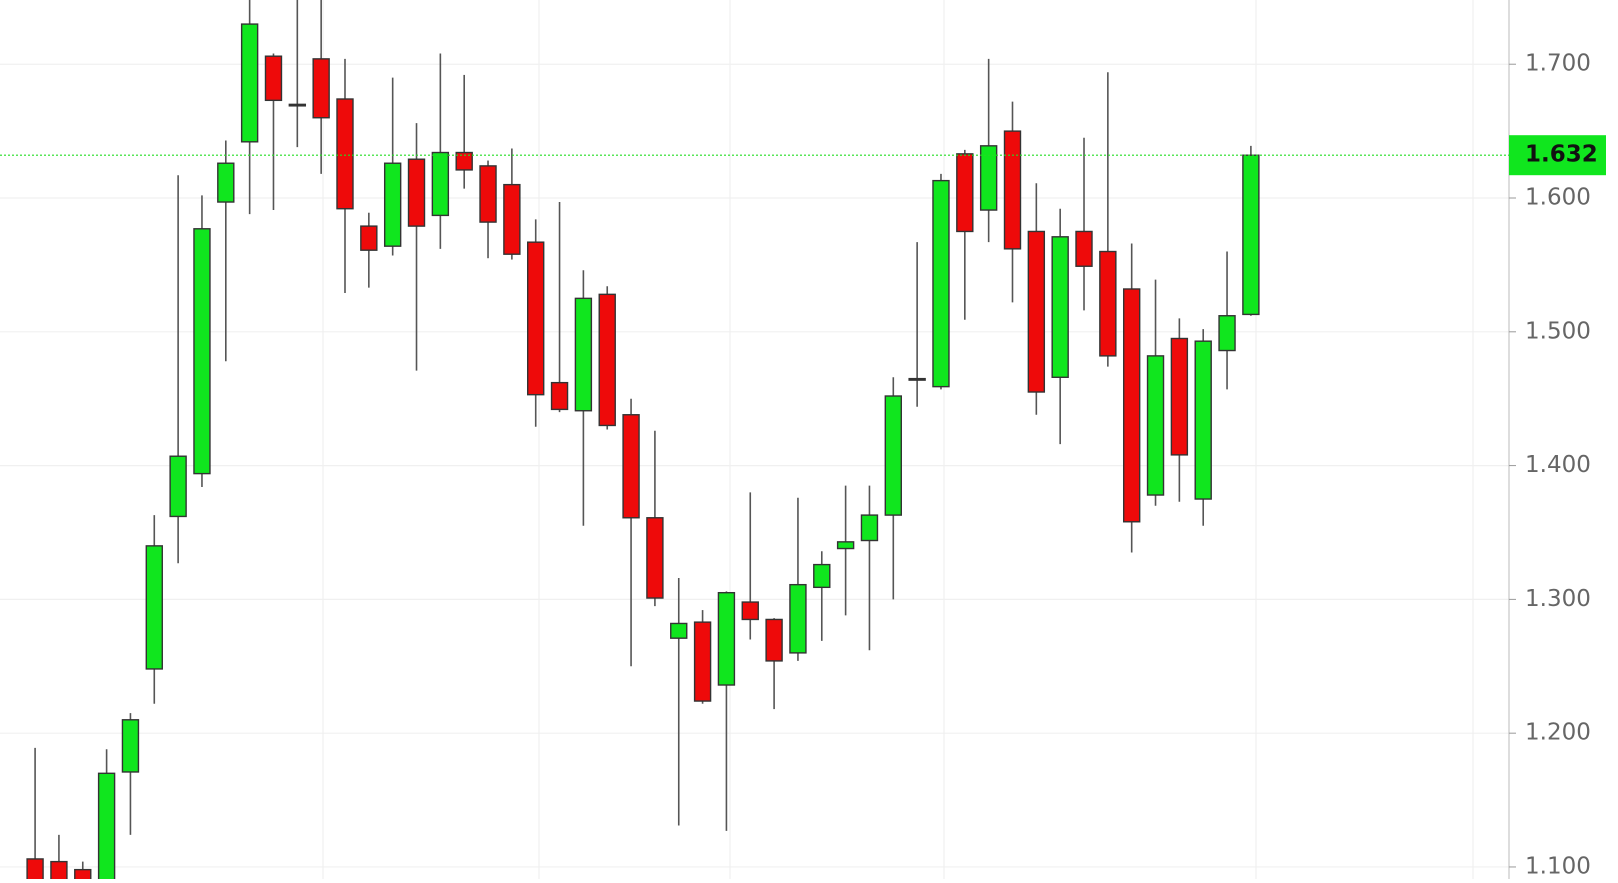  Describe the element at coordinates (1558, 866) in the screenshot. I see `y-tick-label: 1.100` at that location.